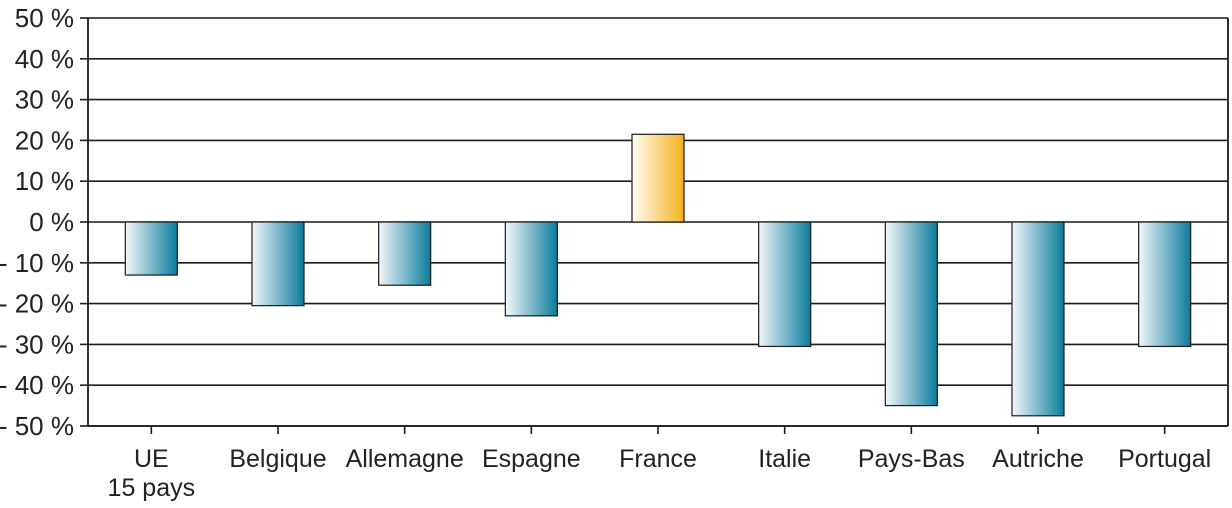  I want to click on y-tick-label: 50 %, so click(44, 18).